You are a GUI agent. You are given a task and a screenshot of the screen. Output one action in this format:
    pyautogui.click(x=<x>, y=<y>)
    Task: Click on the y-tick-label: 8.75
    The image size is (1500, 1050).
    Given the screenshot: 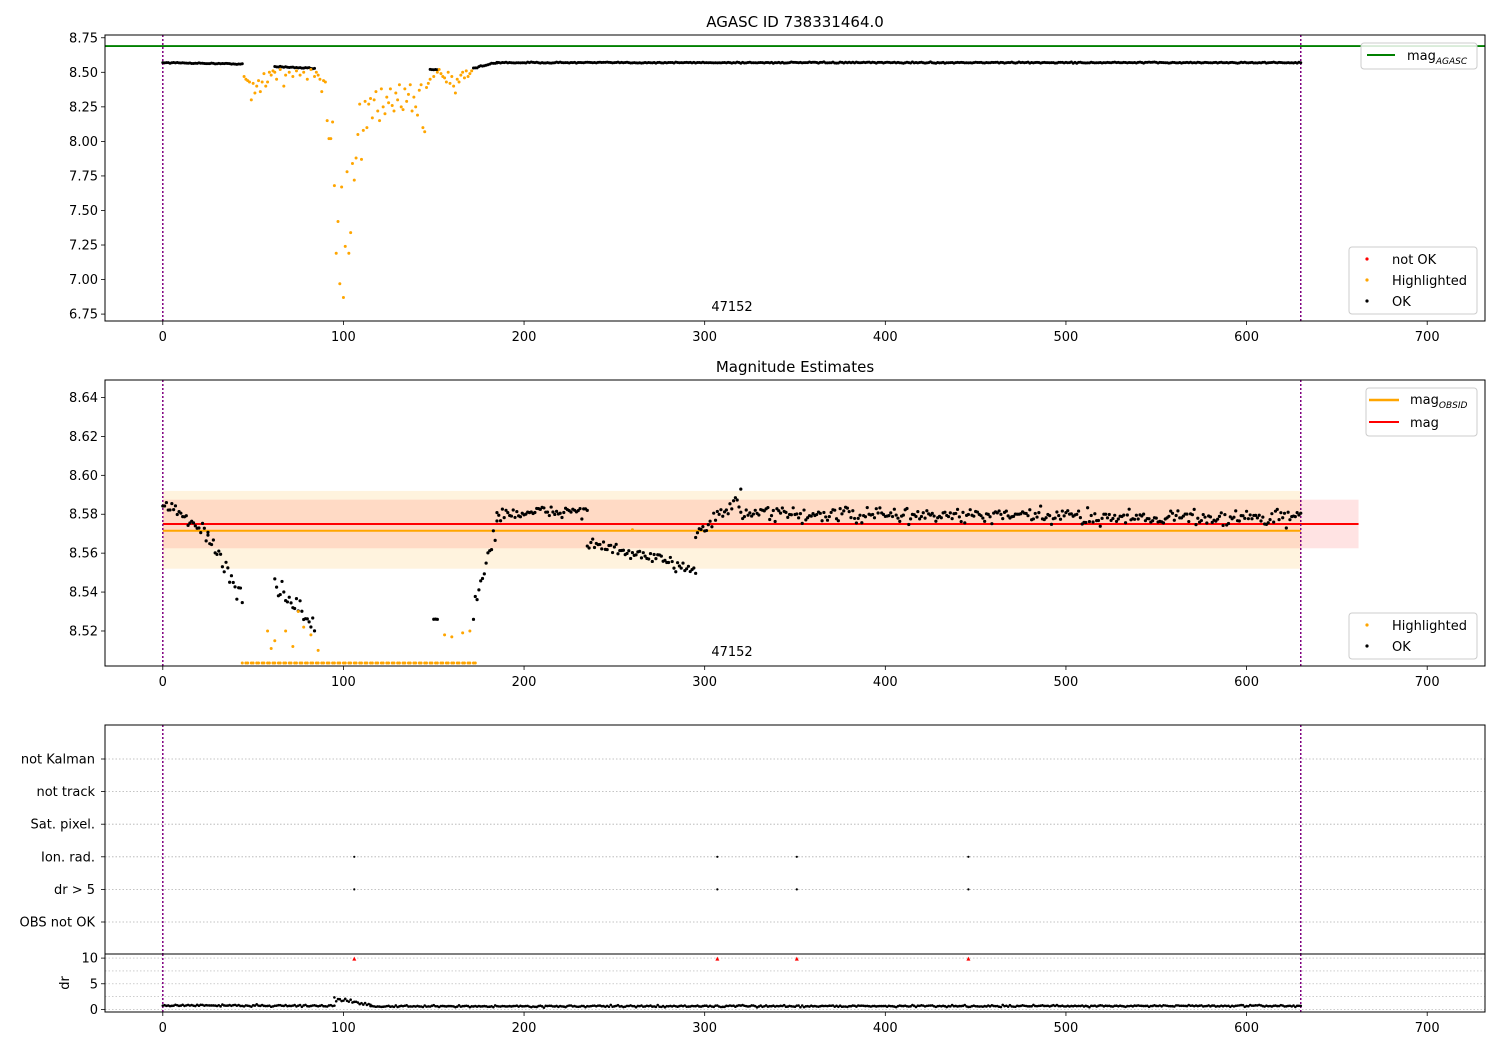 What is the action you would take?
    pyautogui.click(x=83, y=38)
    